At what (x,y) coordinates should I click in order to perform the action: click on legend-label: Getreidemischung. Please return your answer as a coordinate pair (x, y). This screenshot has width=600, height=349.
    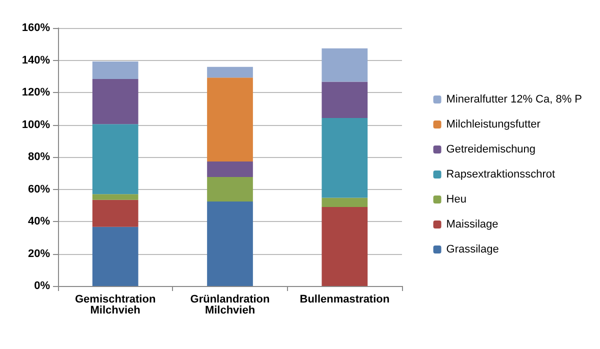
    Looking at the image, I should click on (491, 150).